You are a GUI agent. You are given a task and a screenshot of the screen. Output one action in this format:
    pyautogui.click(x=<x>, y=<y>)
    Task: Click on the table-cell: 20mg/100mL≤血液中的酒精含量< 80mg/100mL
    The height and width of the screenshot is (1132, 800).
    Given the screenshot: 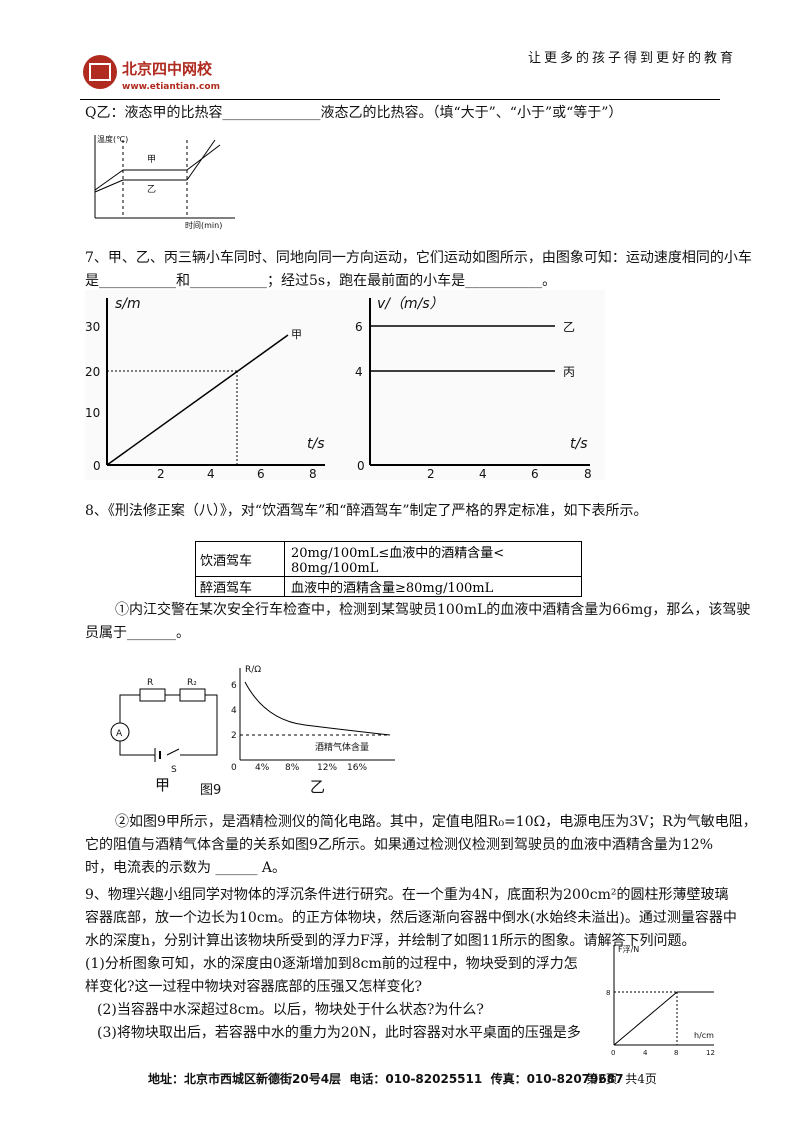 What is the action you would take?
    pyautogui.click(x=433, y=559)
    